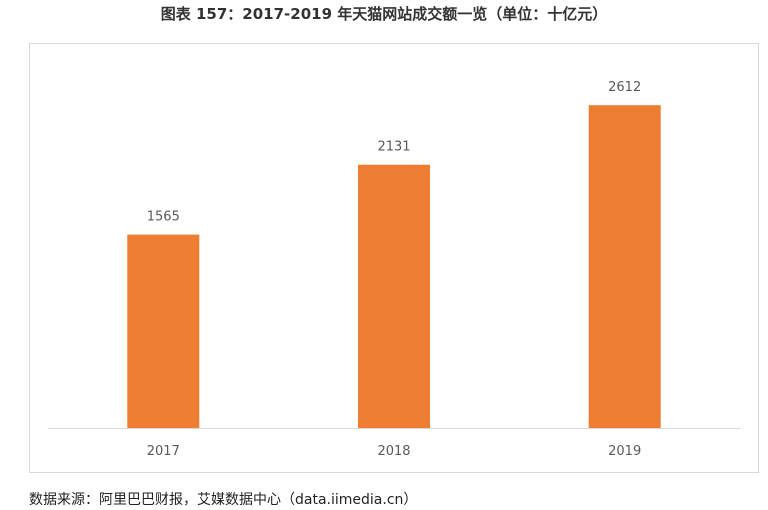 This screenshot has height=510, width=768. Describe the element at coordinates (624, 87) in the screenshot. I see `data-label-2019: 2612` at that location.